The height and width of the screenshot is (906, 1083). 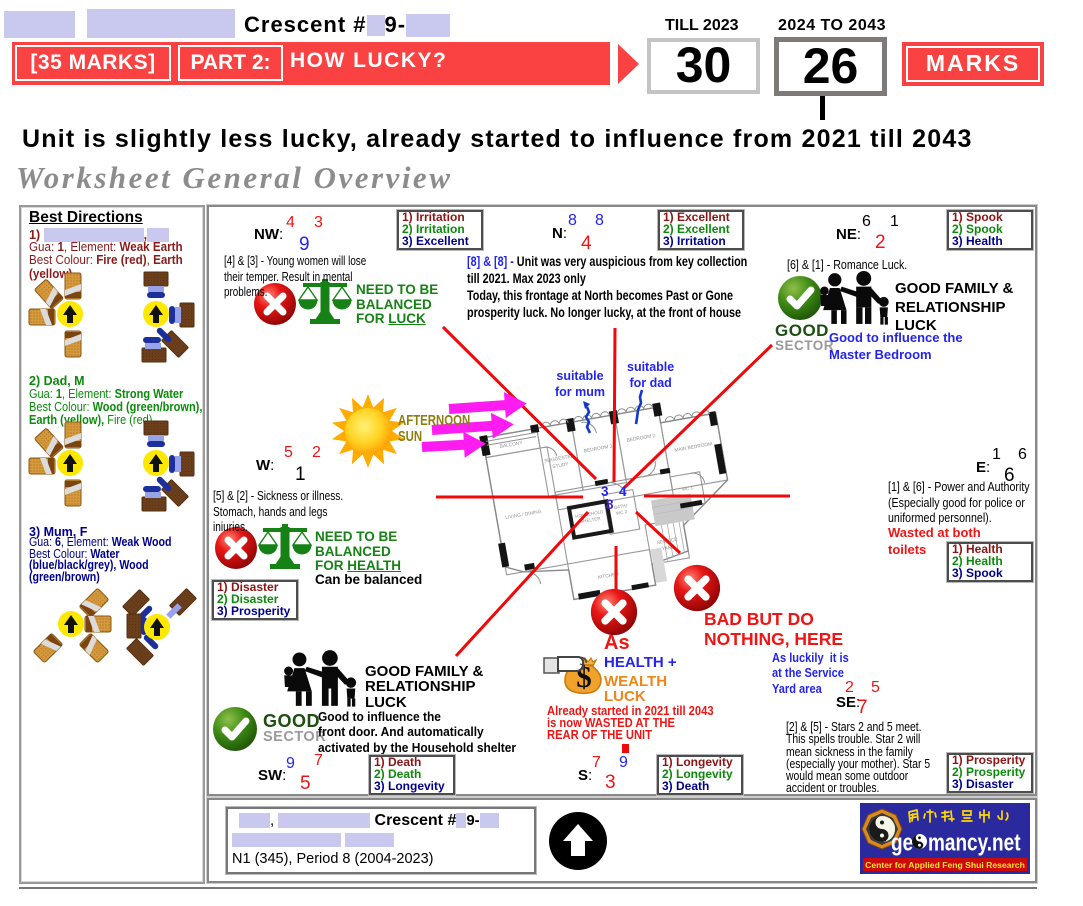 What do you see at coordinates (687, 488) in the screenshot?
I see `svg-text: WC 1` at bounding box center [687, 488].